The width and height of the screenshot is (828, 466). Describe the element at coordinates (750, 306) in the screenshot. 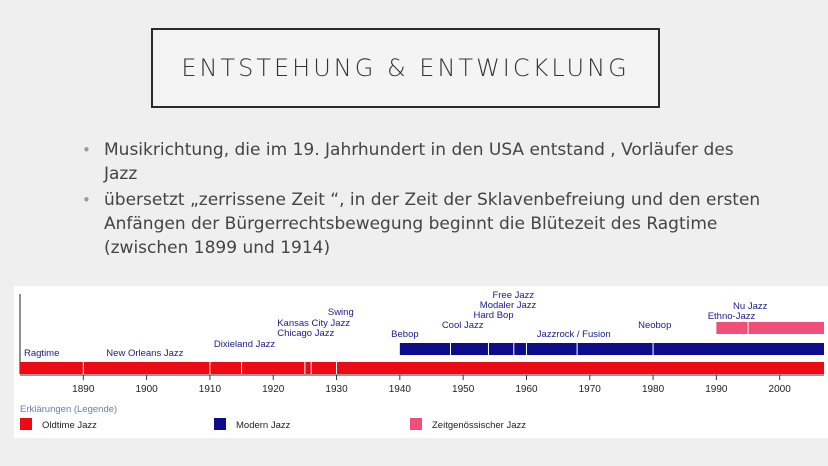

I see `era-label: Nu Jazz` at that location.